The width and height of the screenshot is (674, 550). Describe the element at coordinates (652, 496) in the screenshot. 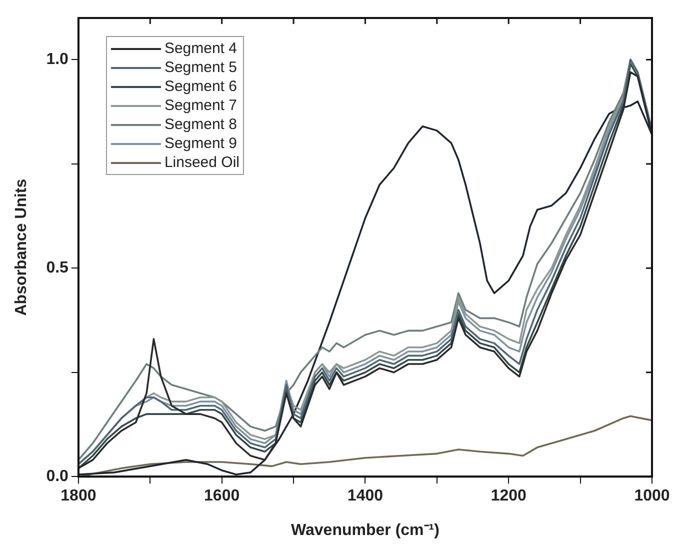

I see `x-tick-label: 1000` at that location.